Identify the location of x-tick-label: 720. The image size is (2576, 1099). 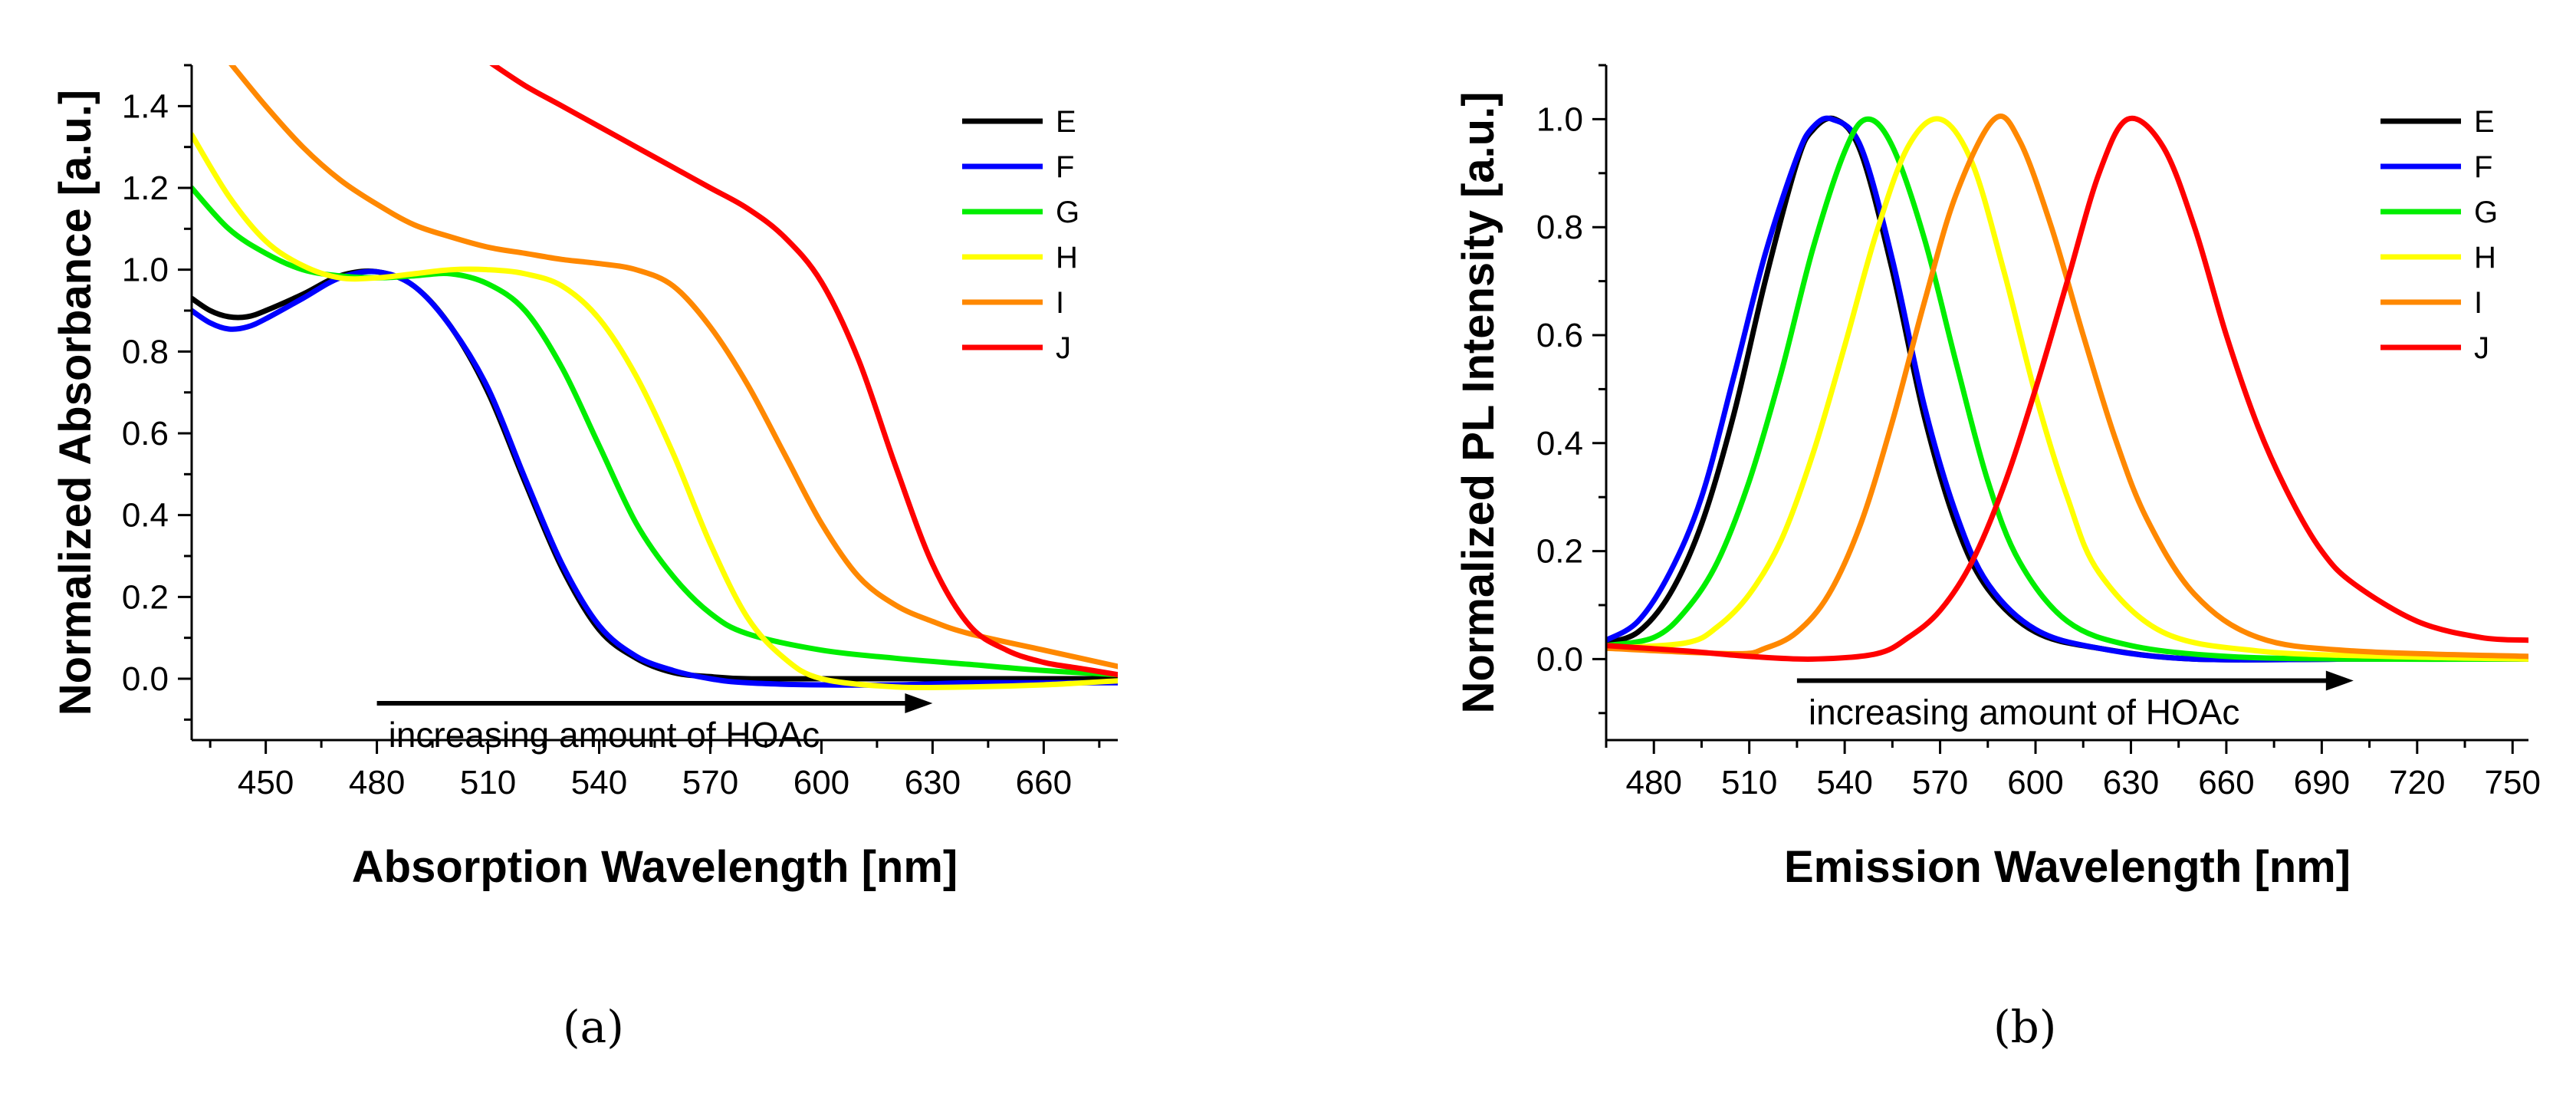
(2417, 782).